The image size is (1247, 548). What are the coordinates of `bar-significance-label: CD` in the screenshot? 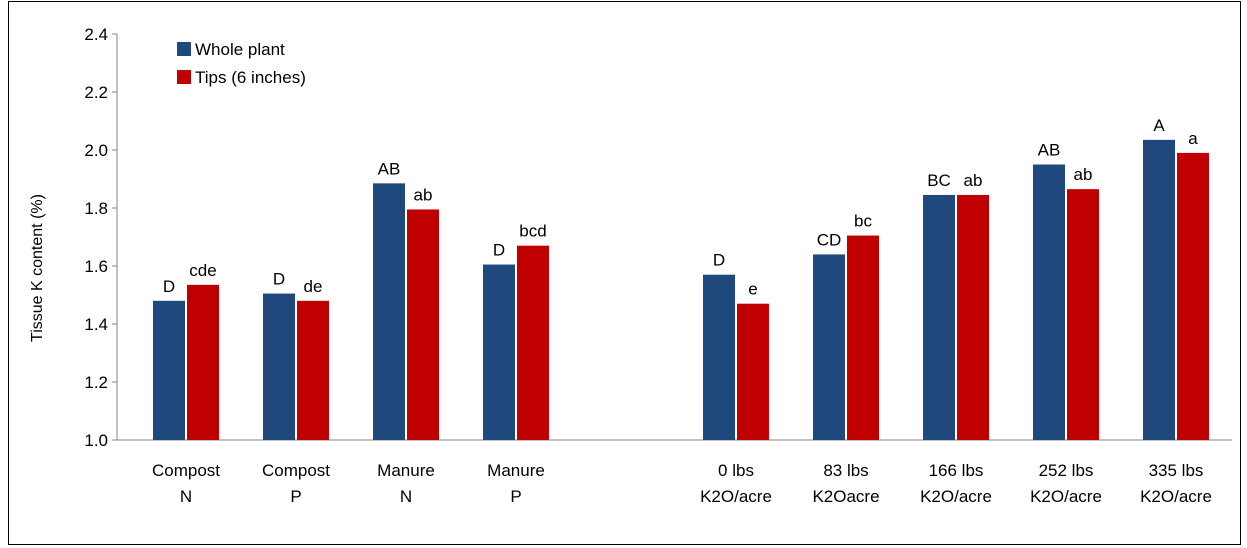 It's located at (829, 239).